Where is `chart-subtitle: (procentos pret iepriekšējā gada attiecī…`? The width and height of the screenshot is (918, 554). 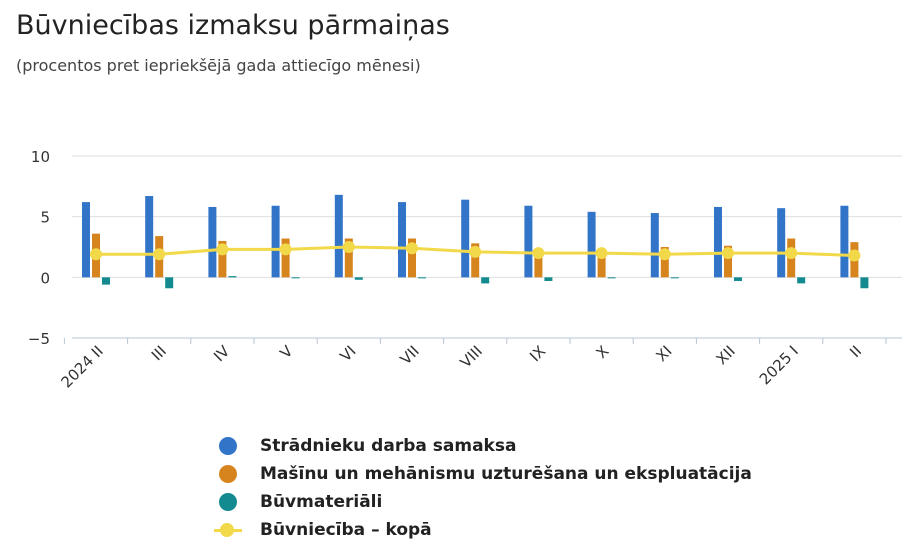
chart-subtitle: (procentos pret iepriekšējā gada attiecī… is located at coordinates (218, 65).